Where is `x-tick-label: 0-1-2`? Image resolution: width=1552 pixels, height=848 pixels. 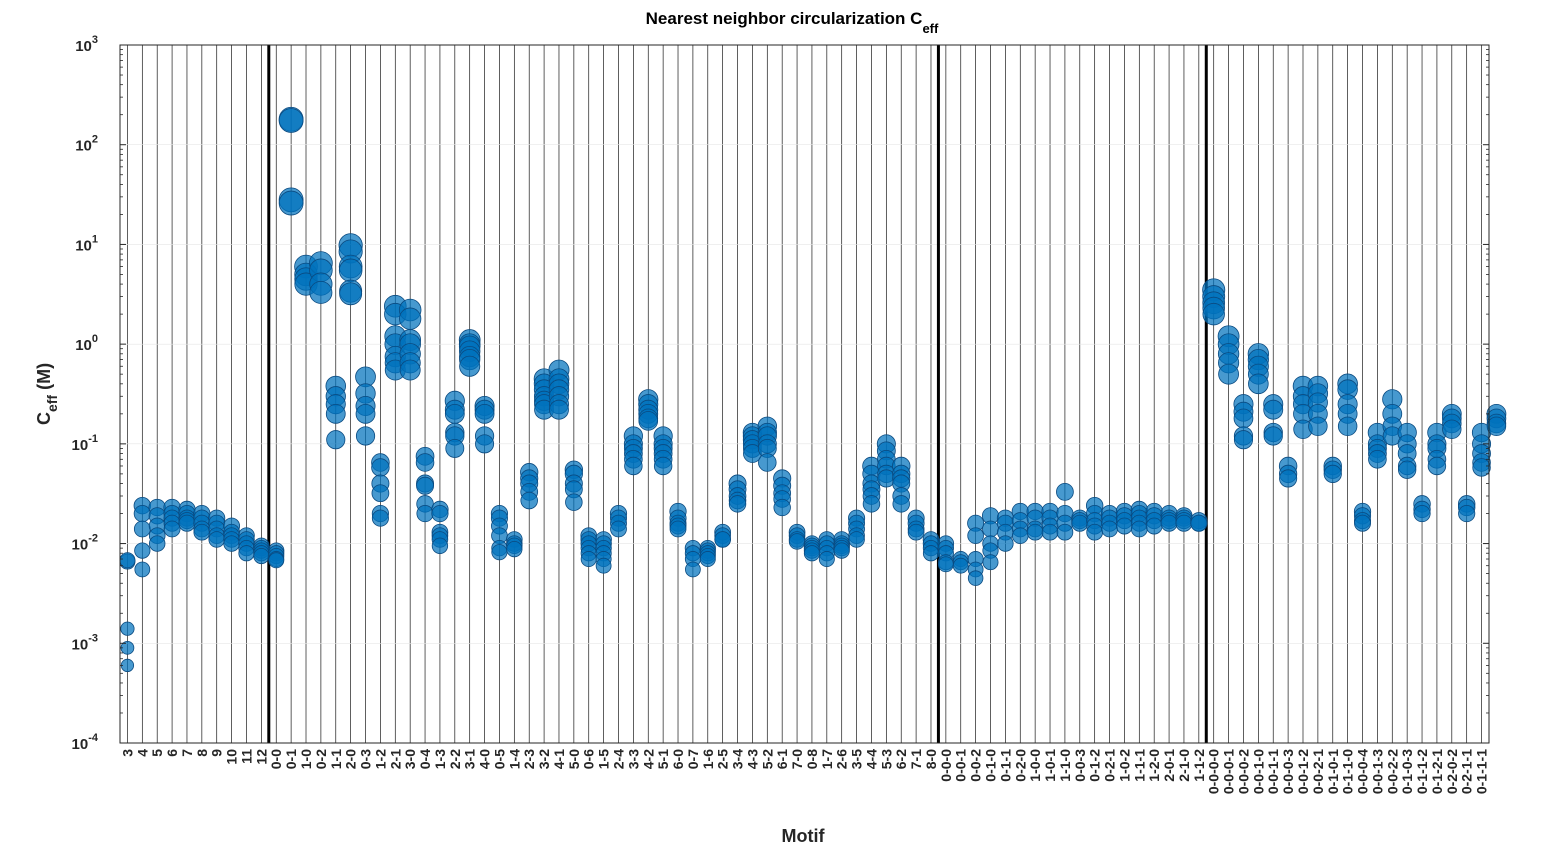
x-tick-label: 0-1-2 is located at coordinates (1095, 765).